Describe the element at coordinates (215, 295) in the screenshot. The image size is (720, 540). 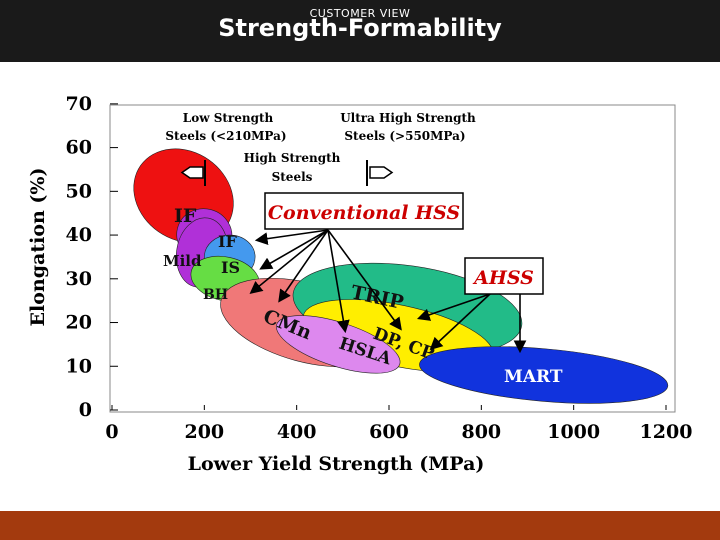
I see `region-label: BH` at that location.